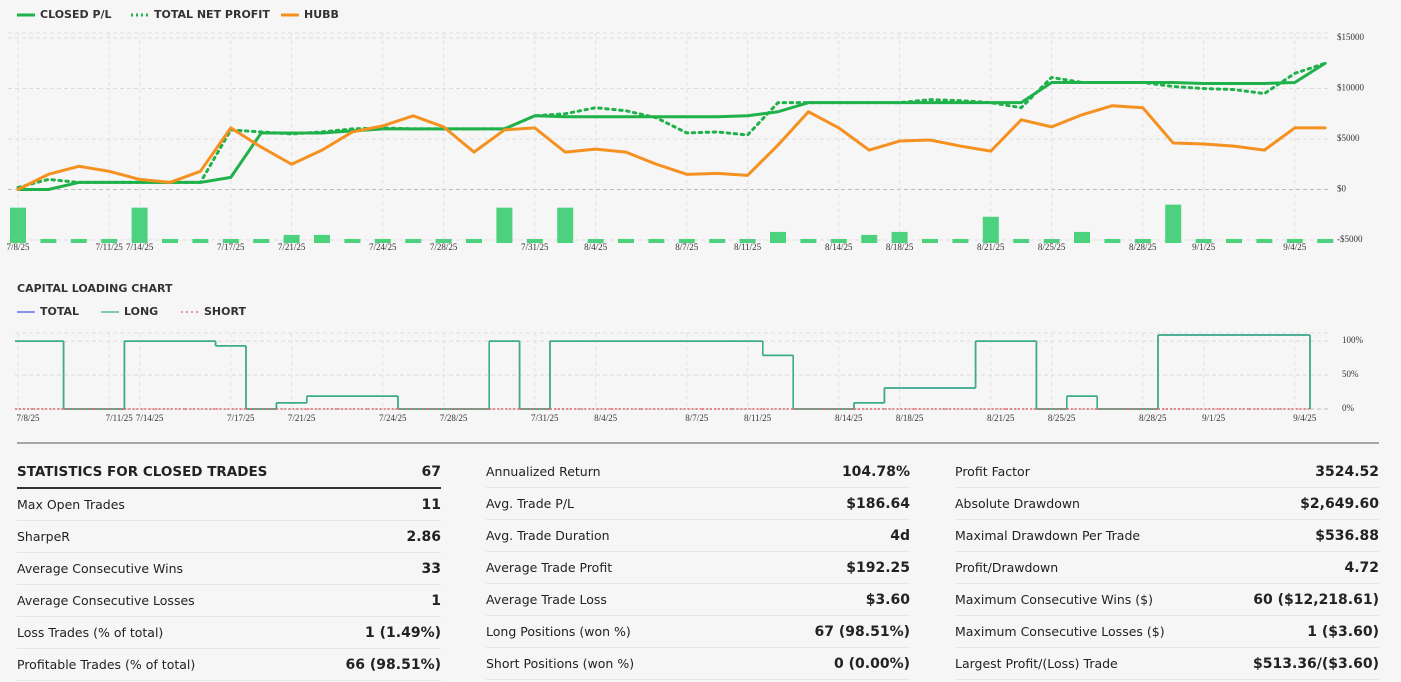 The image size is (1401, 682). What do you see at coordinates (76, 14) in the screenshot?
I see `legend-label: CLOSED P/L` at bounding box center [76, 14].